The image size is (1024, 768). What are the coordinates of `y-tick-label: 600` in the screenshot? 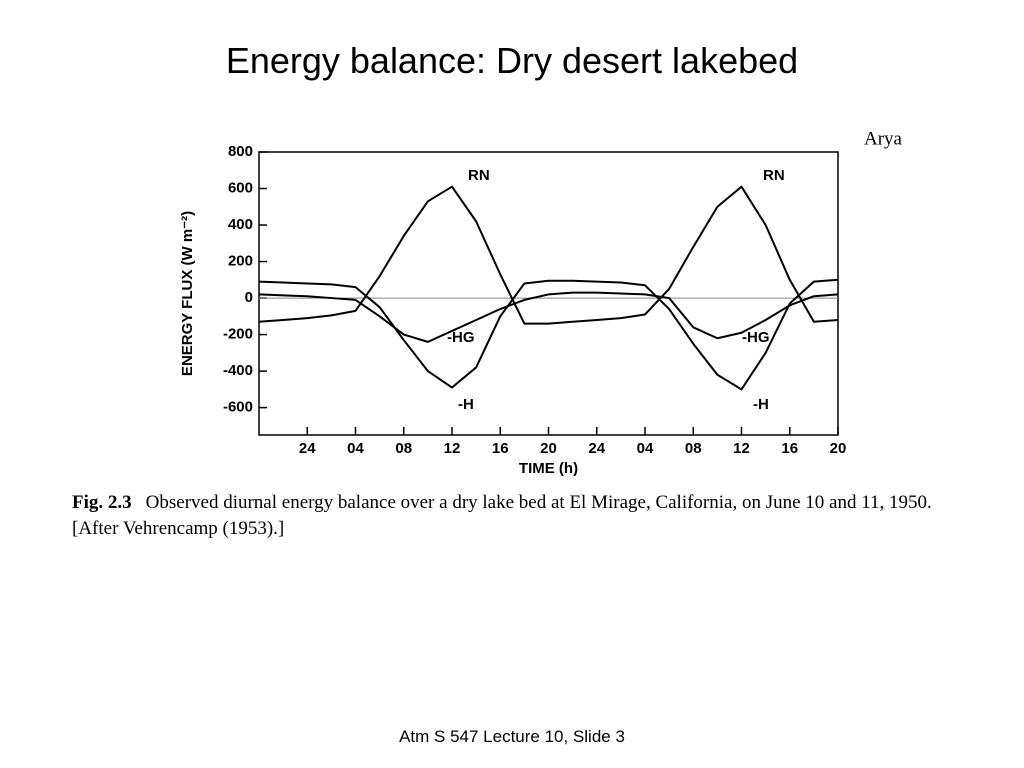 It's located at (240, 187).